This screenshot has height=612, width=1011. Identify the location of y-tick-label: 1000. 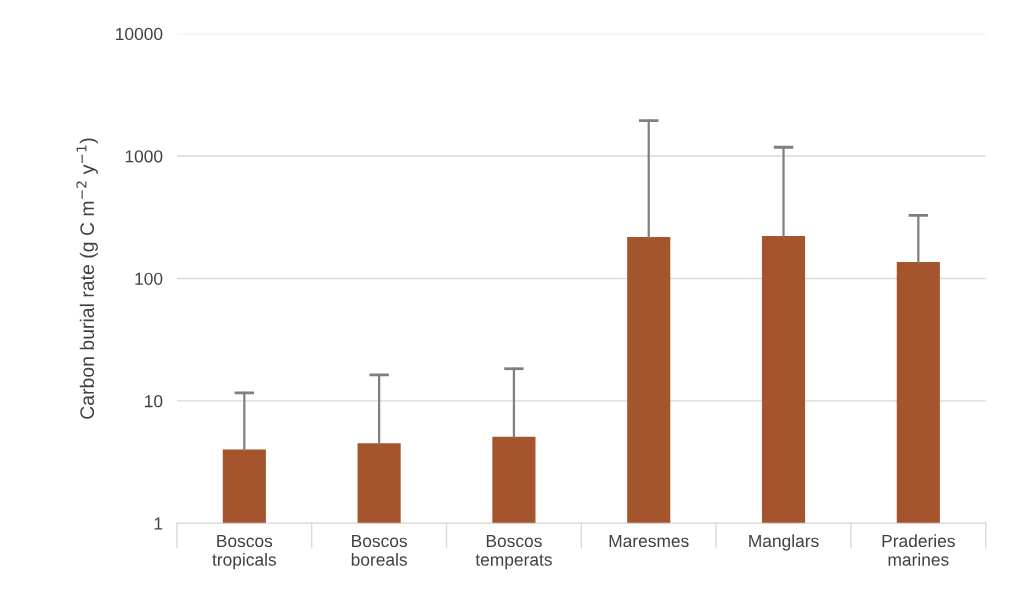
(144, 156).